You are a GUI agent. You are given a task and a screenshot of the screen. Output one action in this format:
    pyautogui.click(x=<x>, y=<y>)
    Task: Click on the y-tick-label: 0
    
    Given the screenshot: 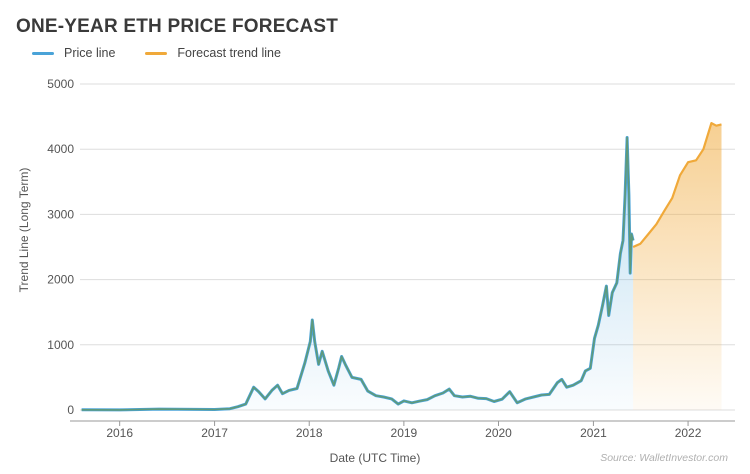 What is the action you would take?
    pyautogui.click(x=70, y=410)
    